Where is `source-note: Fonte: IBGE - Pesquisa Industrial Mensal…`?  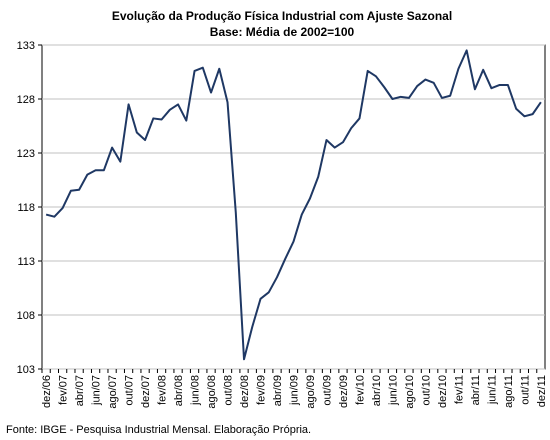
source-note: Fonte: IBGE - Pesquisa Industrial Mensal… is located at coordinates (158, 430).